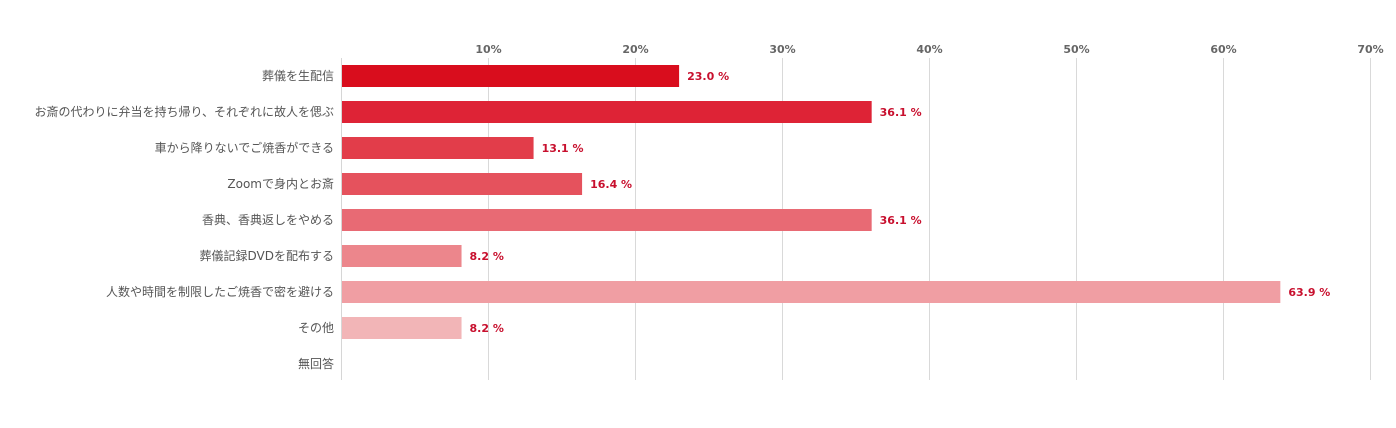 The image size is (1396, 428). Describe the element at coordinates (782, 49) in the screenshot. I see `x-tick-label: 30%` at that location.